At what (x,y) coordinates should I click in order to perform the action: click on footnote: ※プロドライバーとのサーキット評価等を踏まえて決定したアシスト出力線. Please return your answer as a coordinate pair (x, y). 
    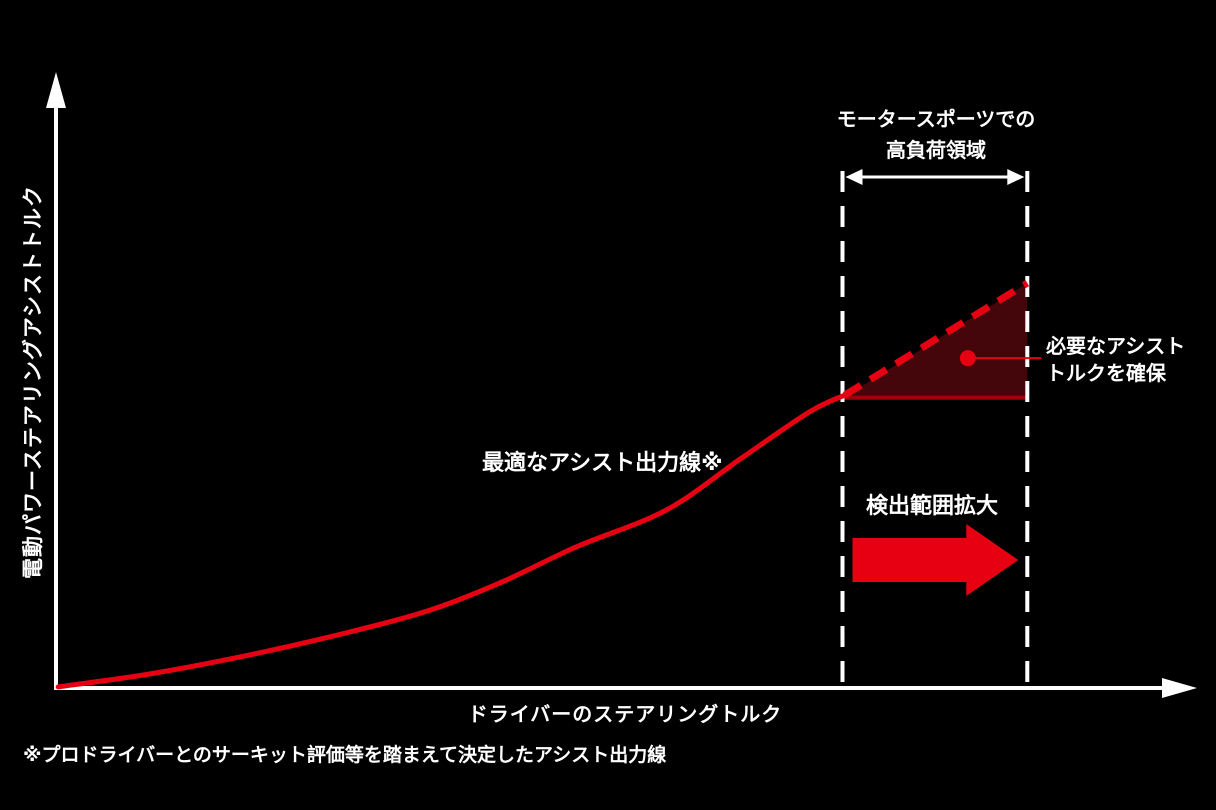
    Looking at the image, I should click on (345, 755).